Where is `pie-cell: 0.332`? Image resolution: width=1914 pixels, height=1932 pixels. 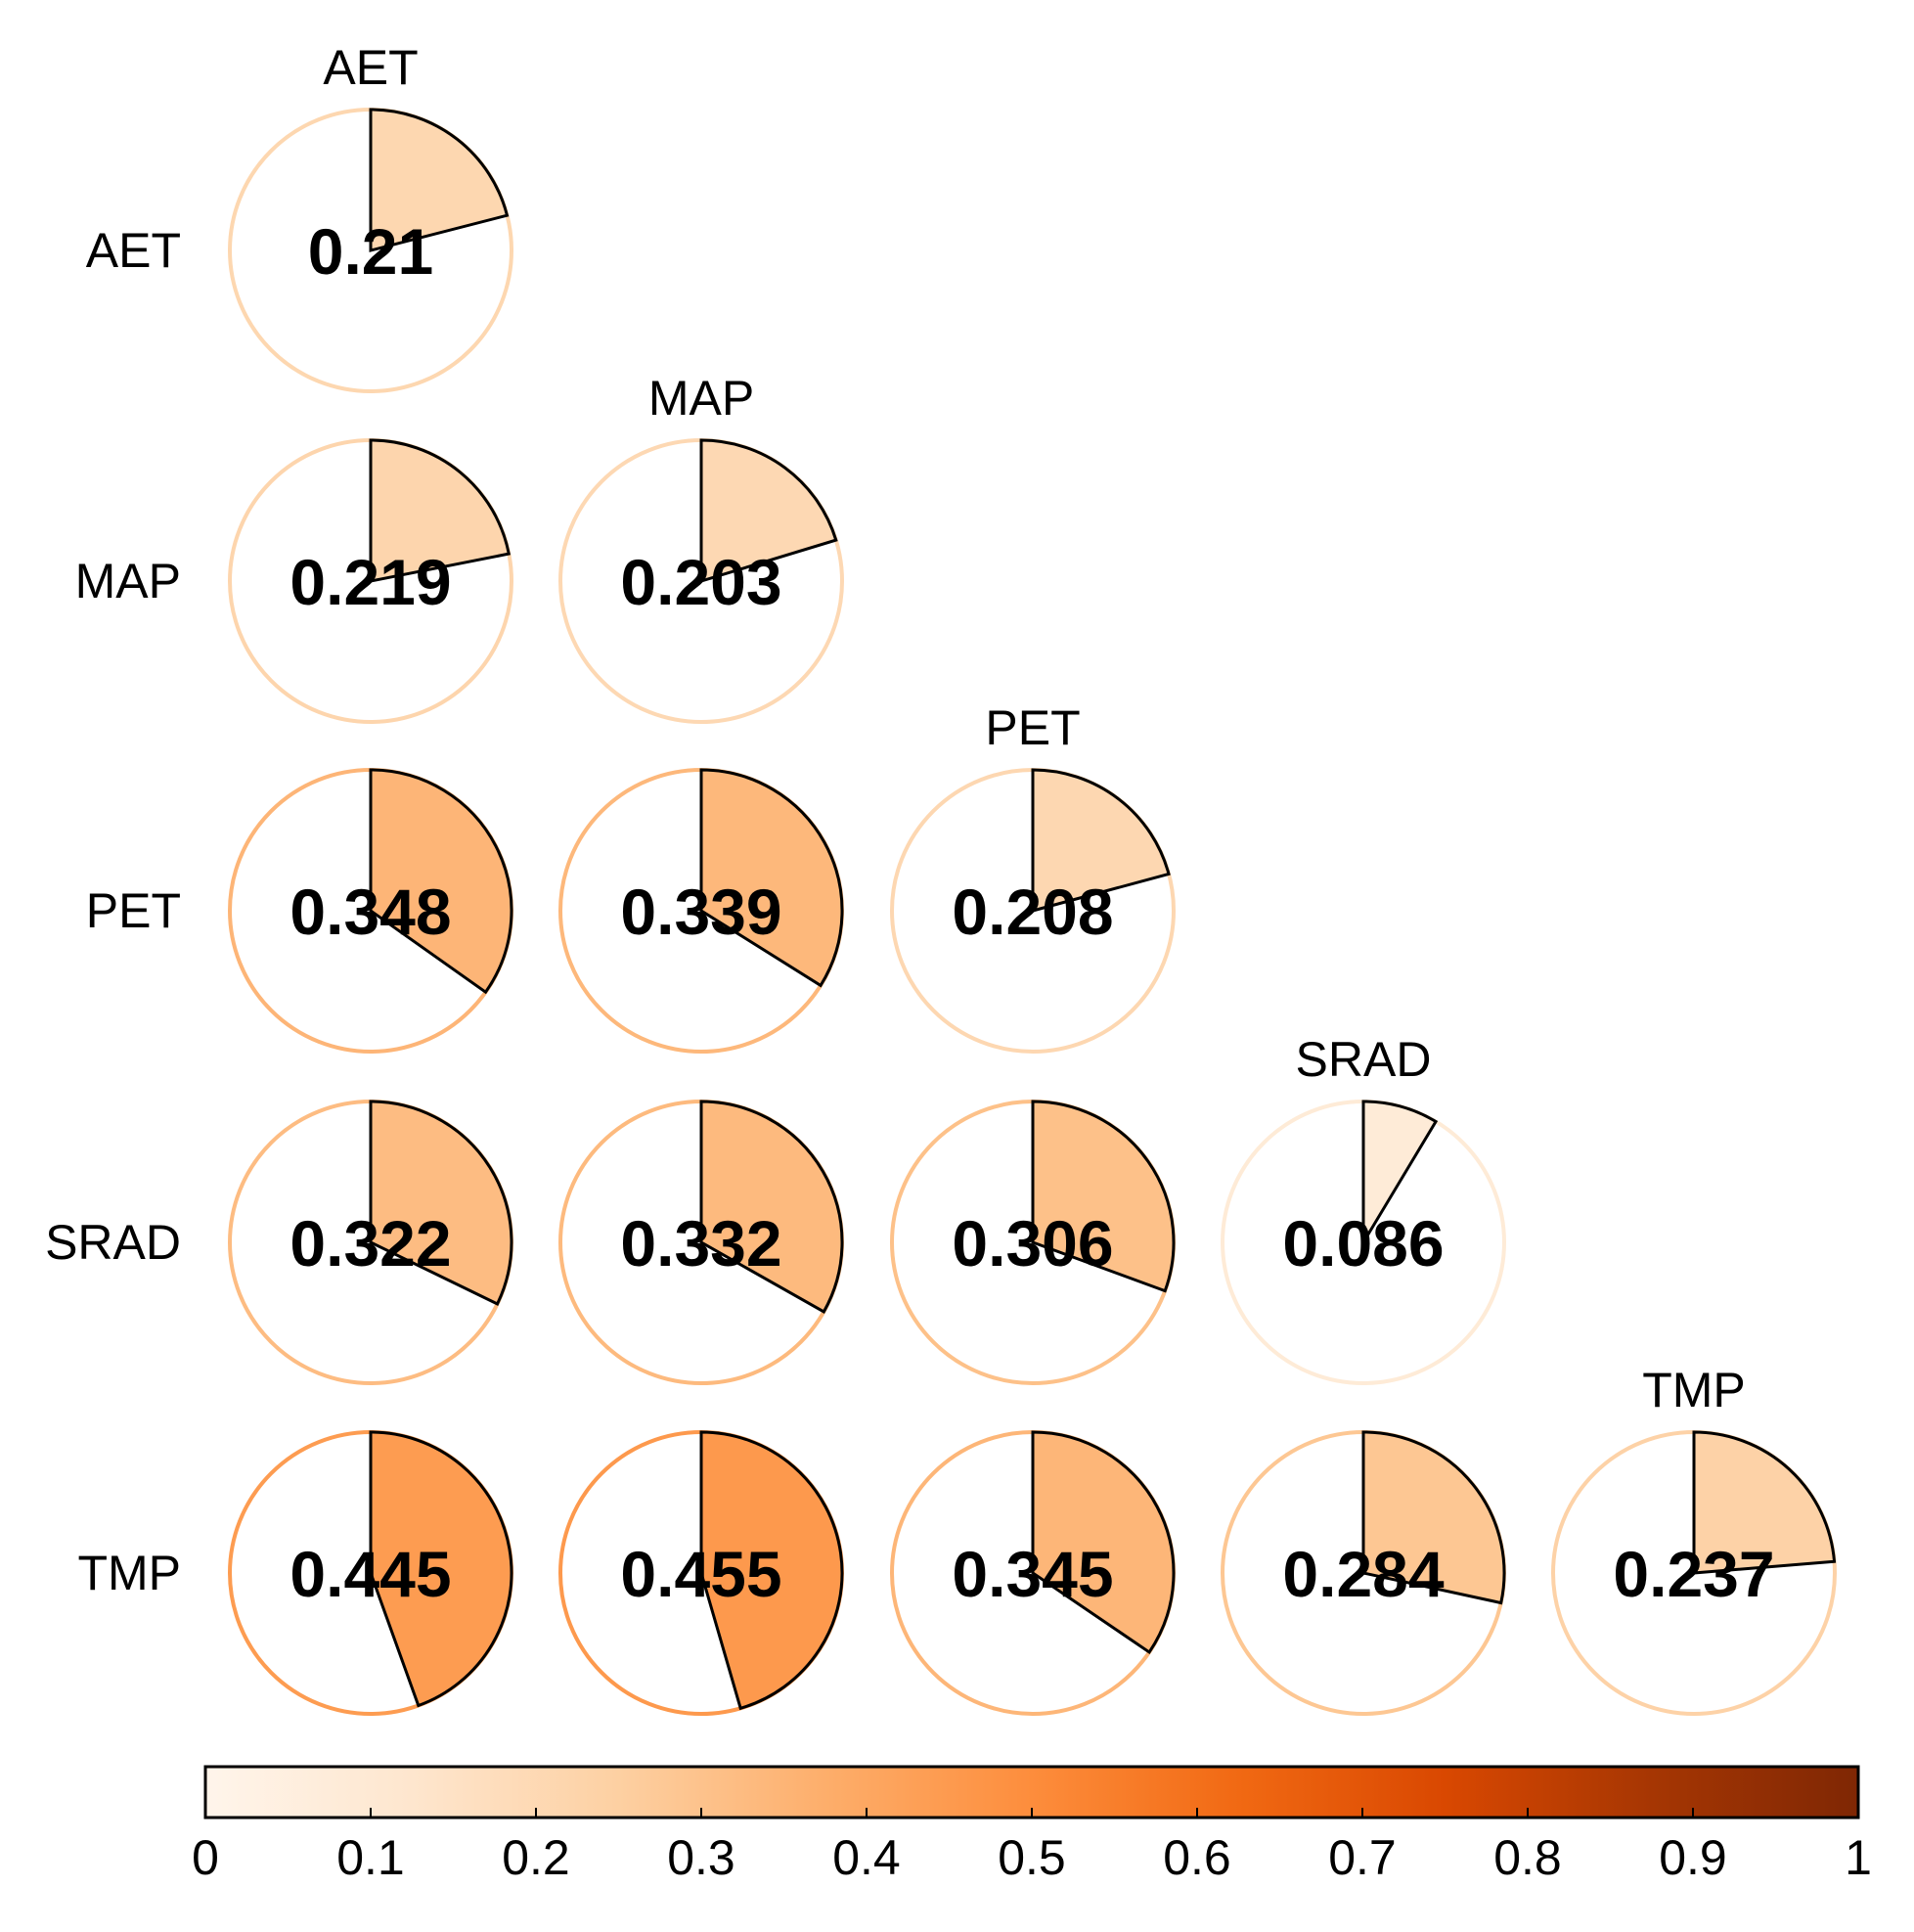
pie-cell: 0.332 is located at coordinates (701, 1242).